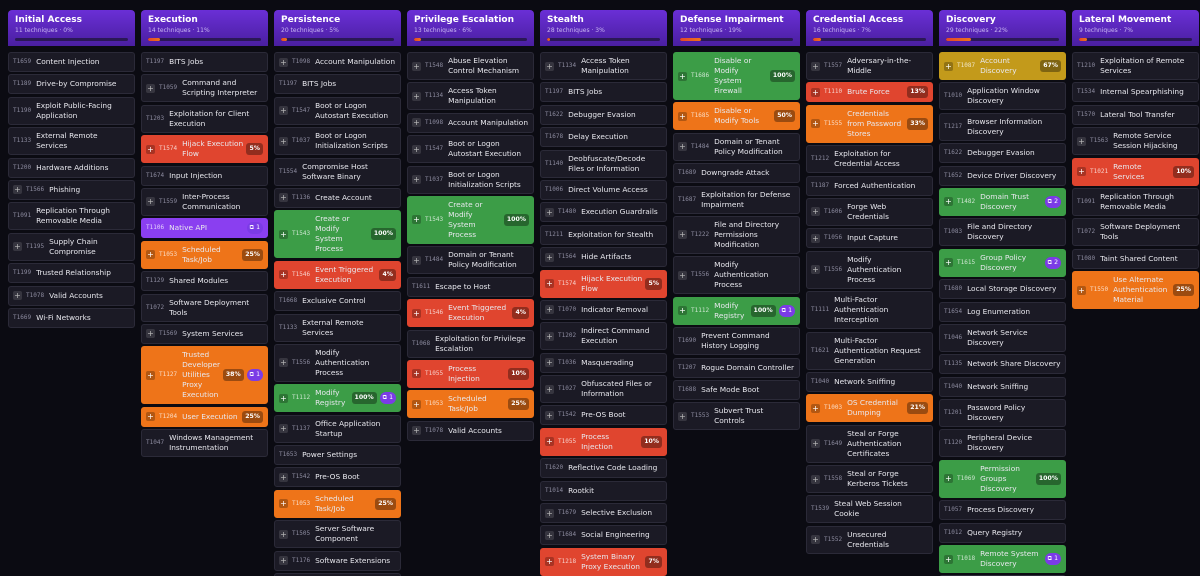 The image size is (1200, 576). I want to click on technique-cell: + T1552 Unsecured Credentials, so click(869, 539).